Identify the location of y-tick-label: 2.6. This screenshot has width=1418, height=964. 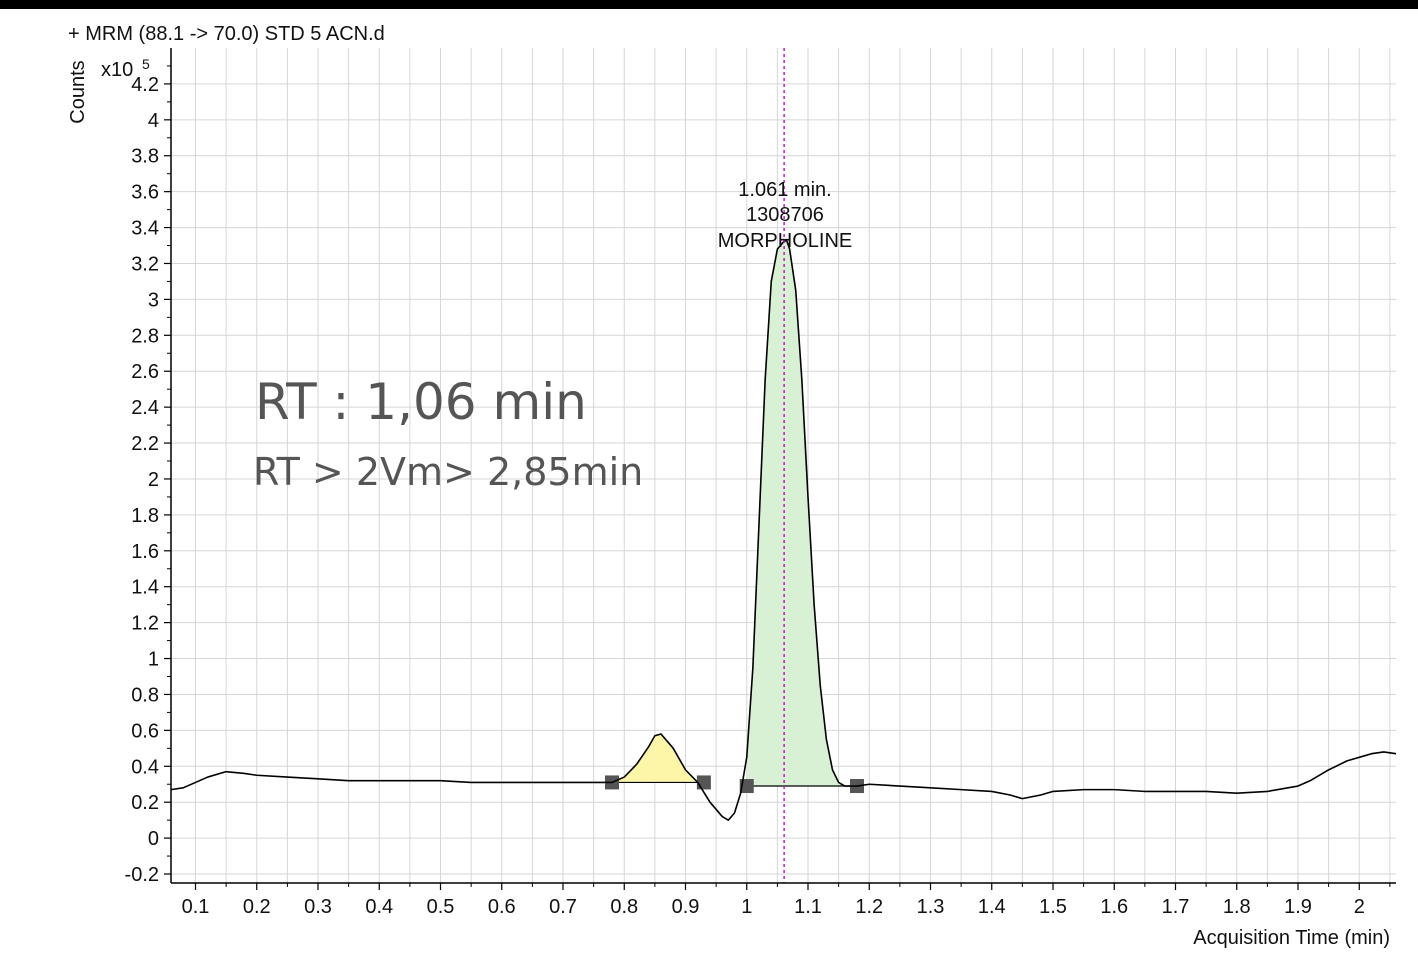
(145, 372).